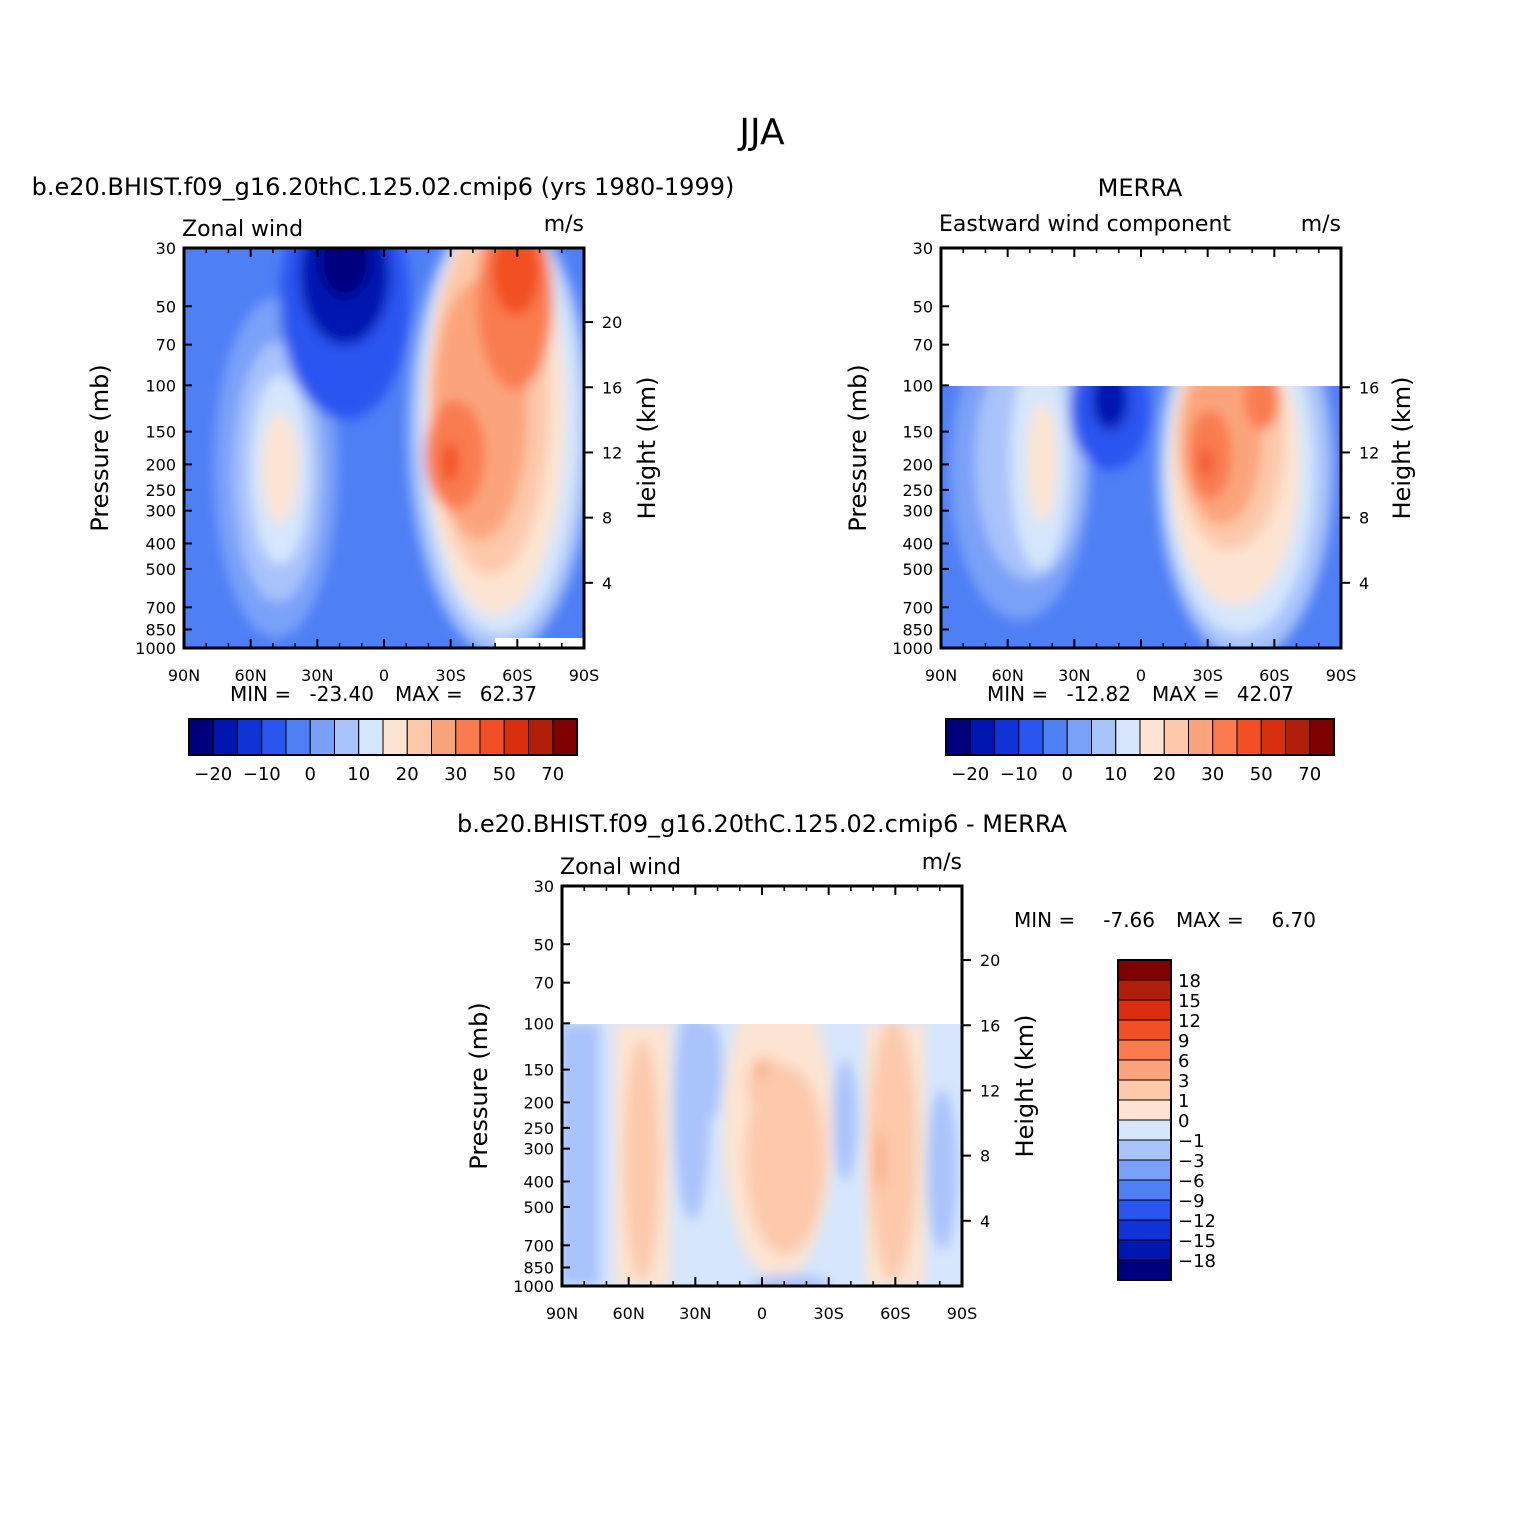  I want to click on panel-model-axis-labels: Pressure (mb) Height (km), so click(373, 447).